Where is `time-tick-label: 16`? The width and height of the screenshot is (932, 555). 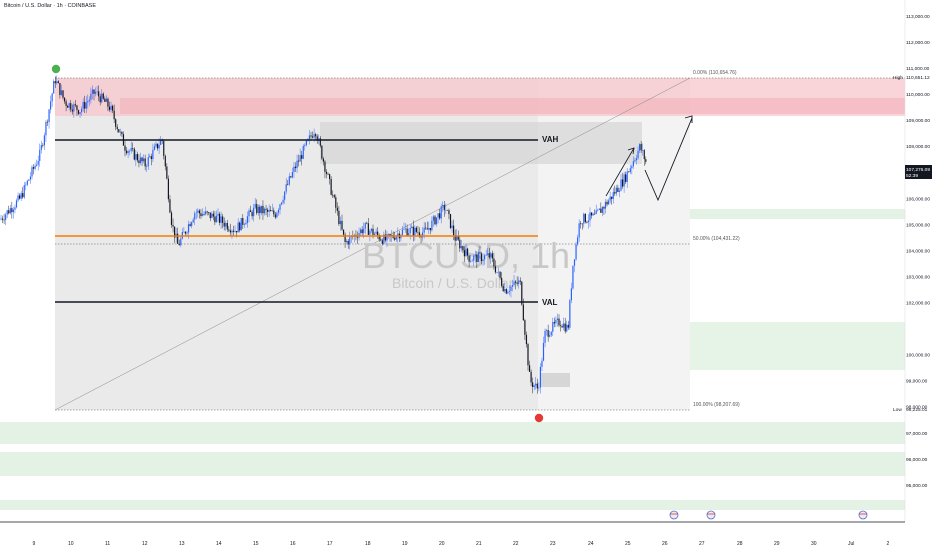 time-tick-label: 16 is located at coordinates (293, 544).